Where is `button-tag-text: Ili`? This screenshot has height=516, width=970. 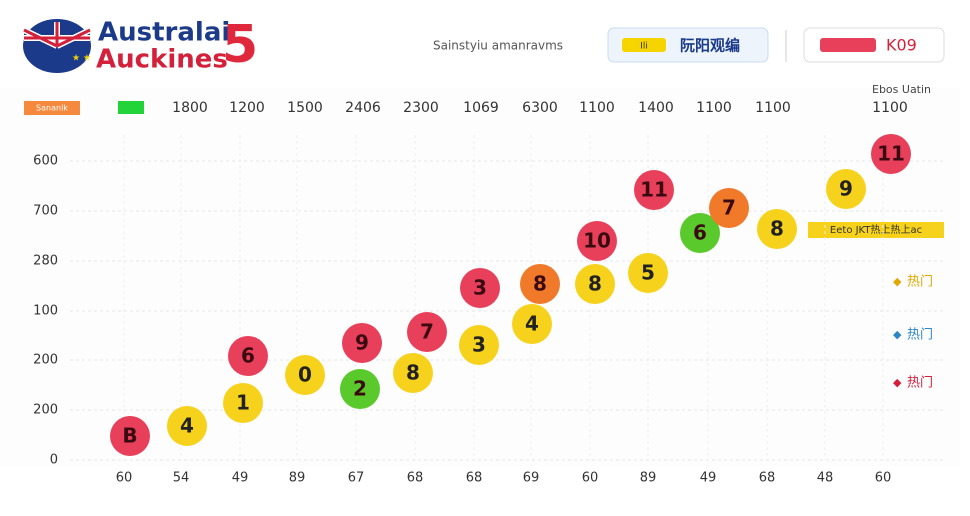 button-tag-text: Ili is located at coordinates (644, 47).